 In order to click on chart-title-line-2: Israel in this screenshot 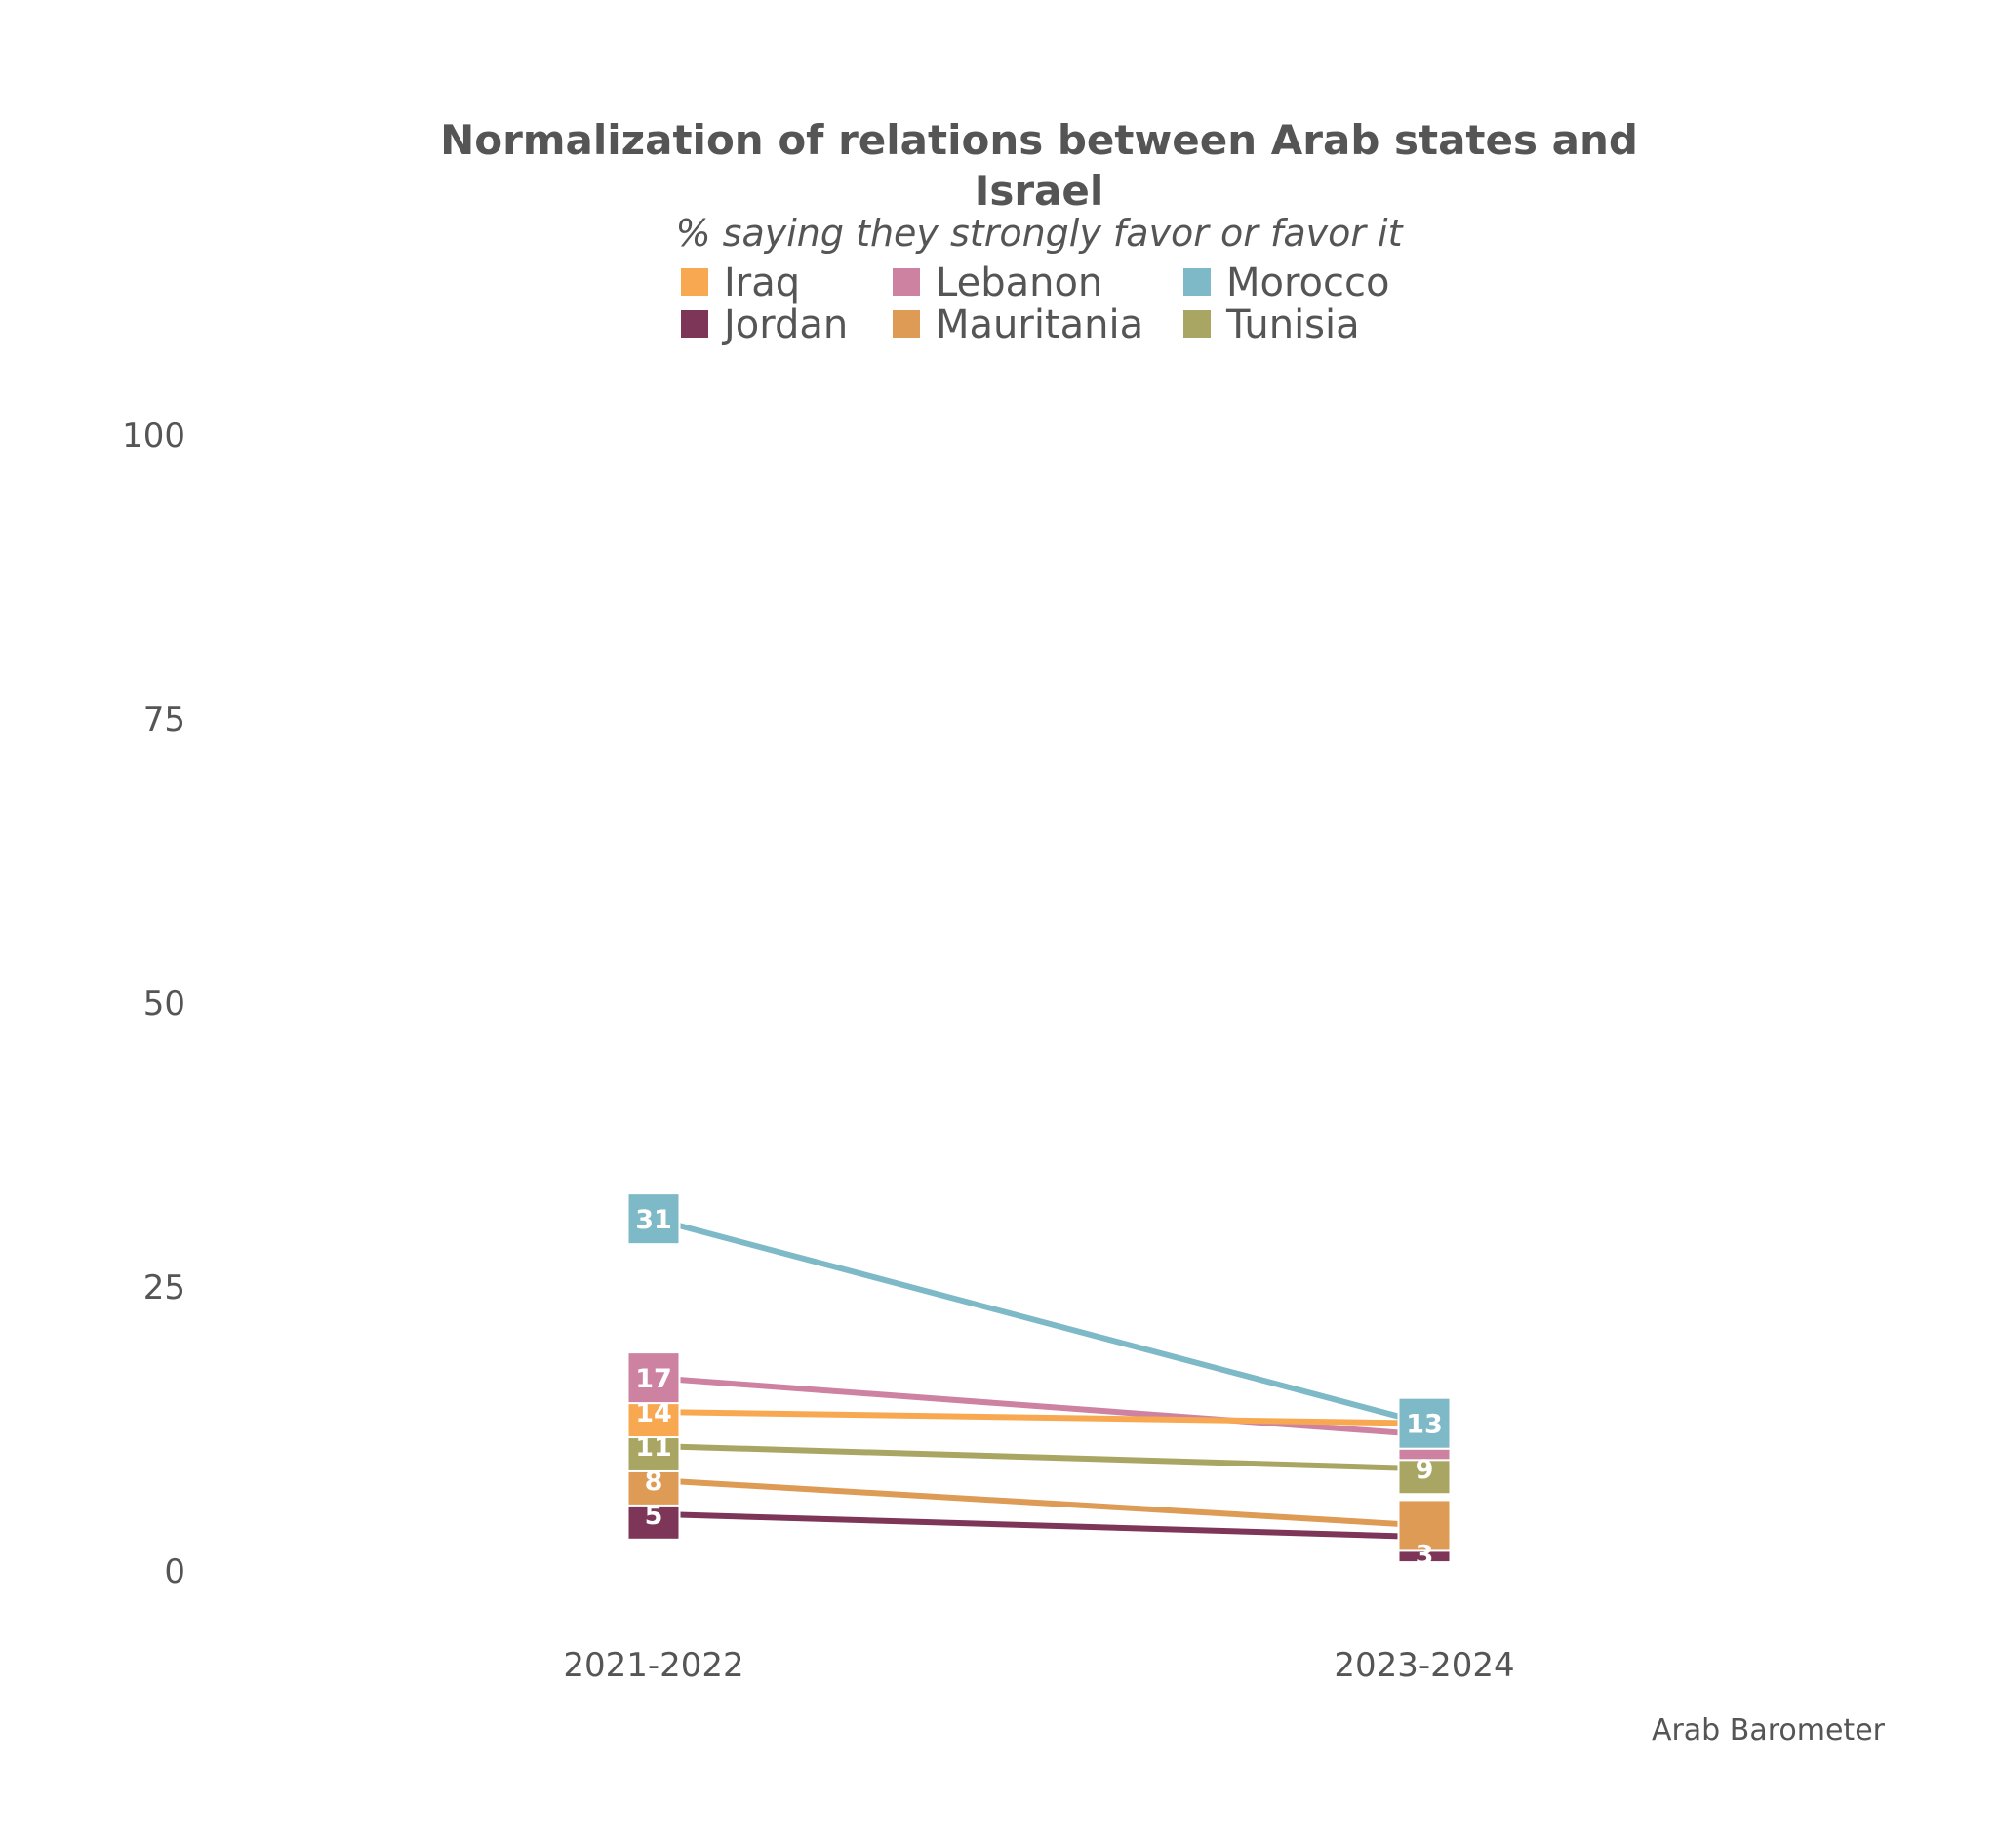, I will do `click(1039, 191)`.